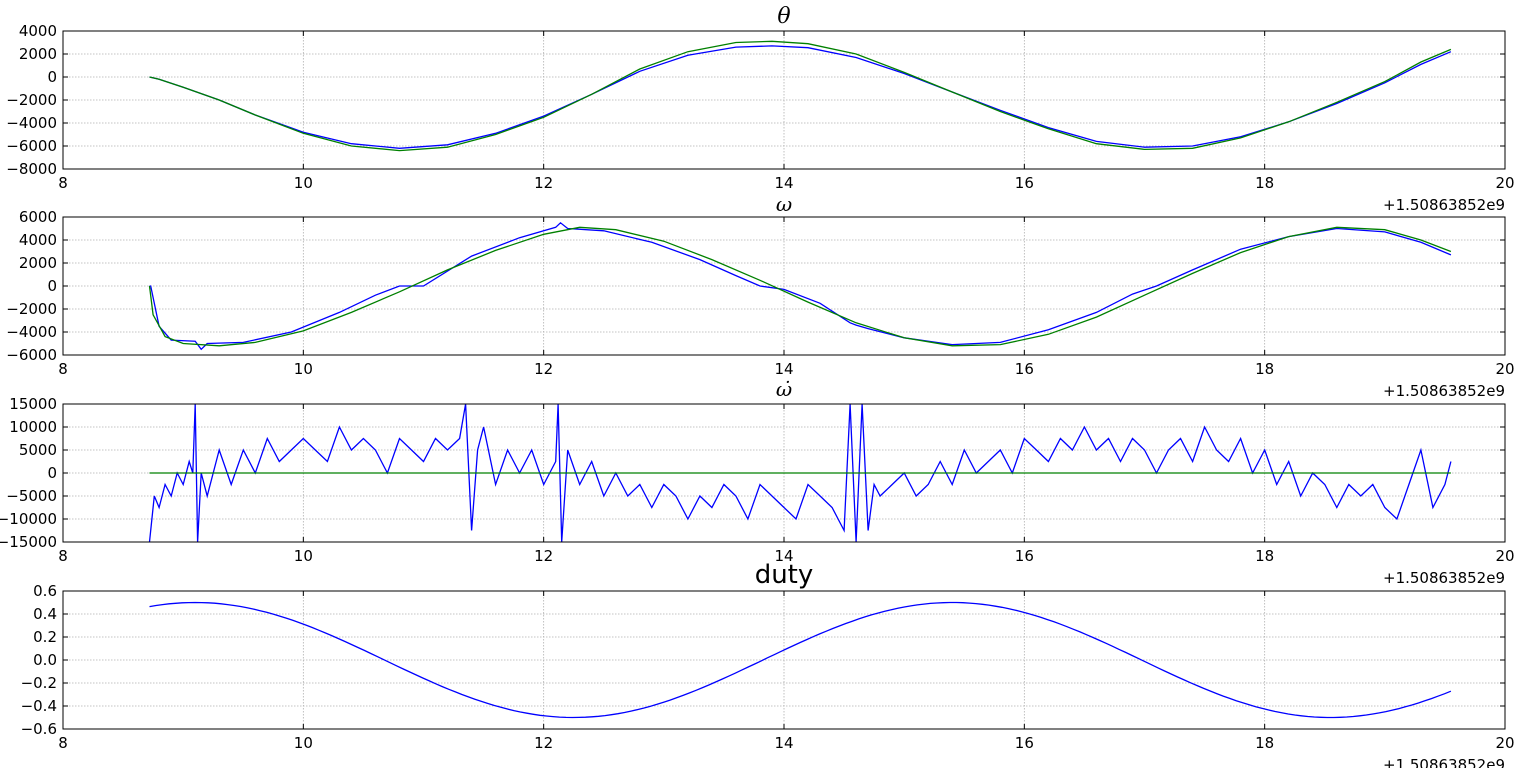 The height and width of the screenshot is (768, 1536). Describe the element at coordinates (783, 16) in the screenshot. I see `chart-title: θ` at that location.